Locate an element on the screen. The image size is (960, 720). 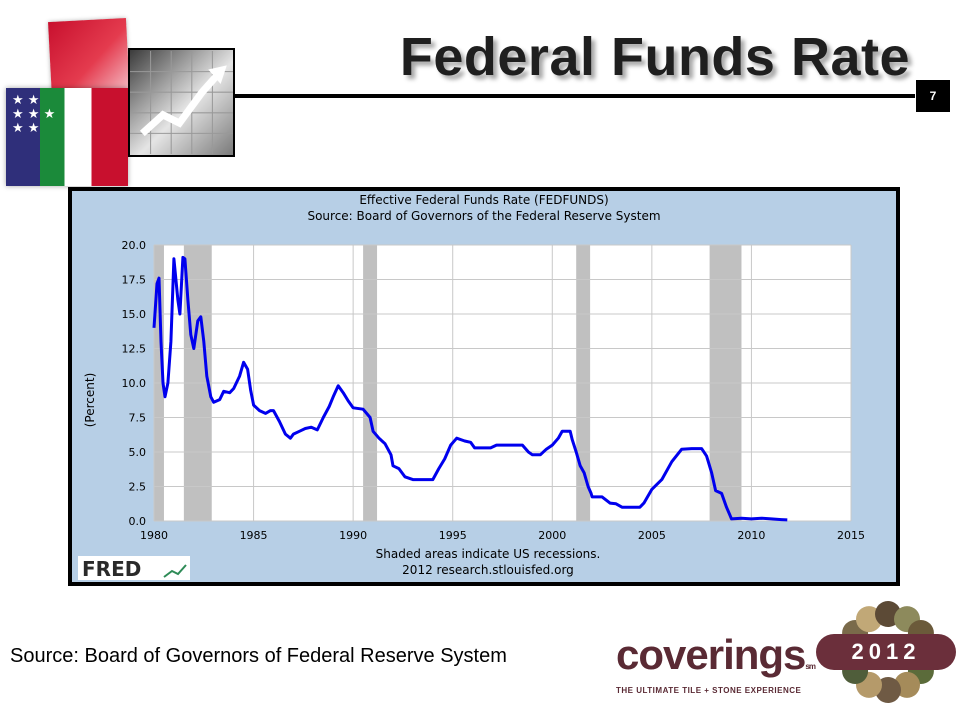
recession-note: Shaded areas indicate US recessions. is located at coordinates (488, 554).